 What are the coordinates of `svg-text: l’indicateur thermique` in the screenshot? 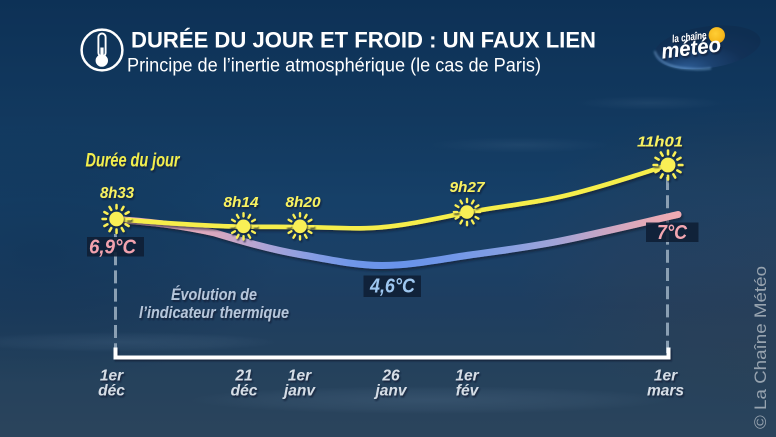 It's located at (214, 313).